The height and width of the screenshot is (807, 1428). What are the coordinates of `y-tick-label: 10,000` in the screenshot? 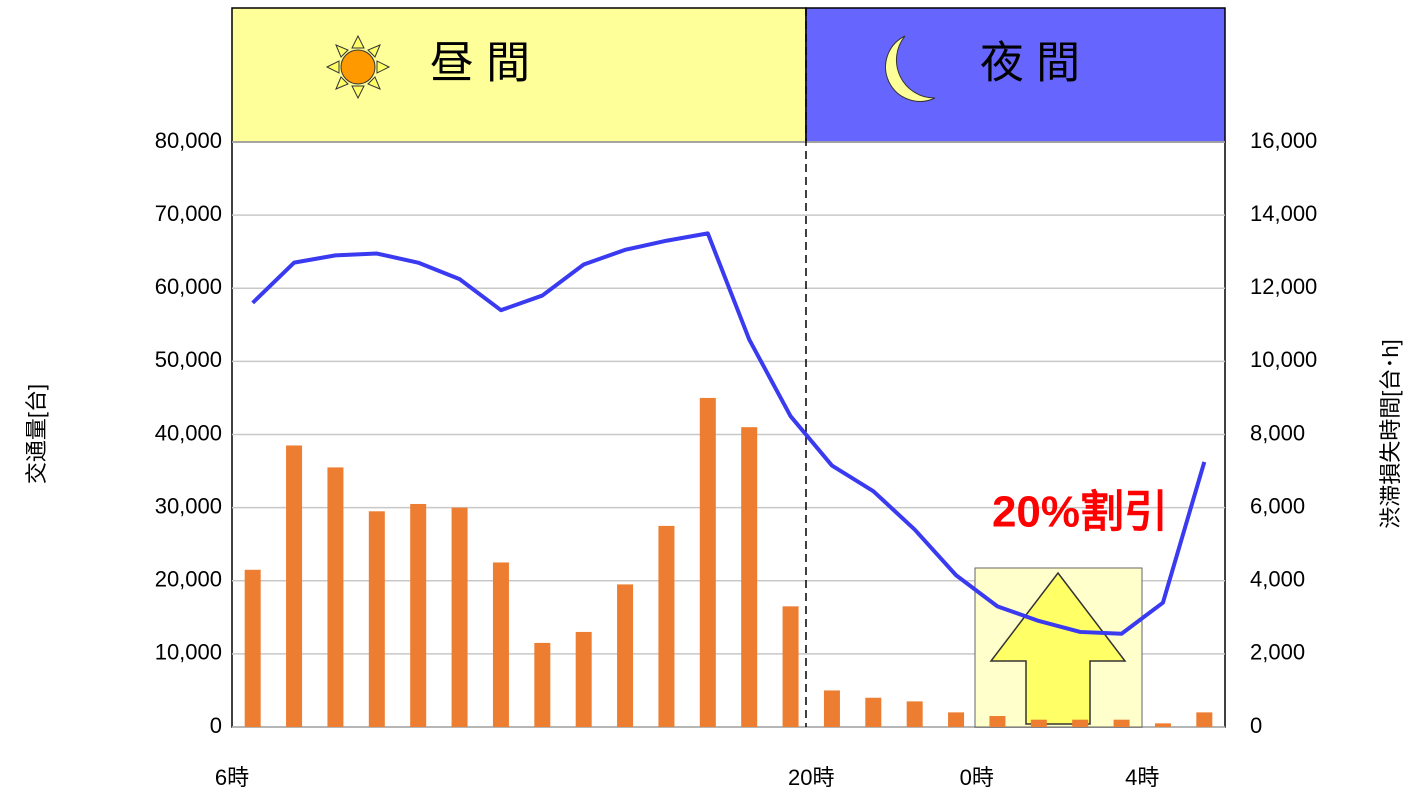 It's located at (188, 652).